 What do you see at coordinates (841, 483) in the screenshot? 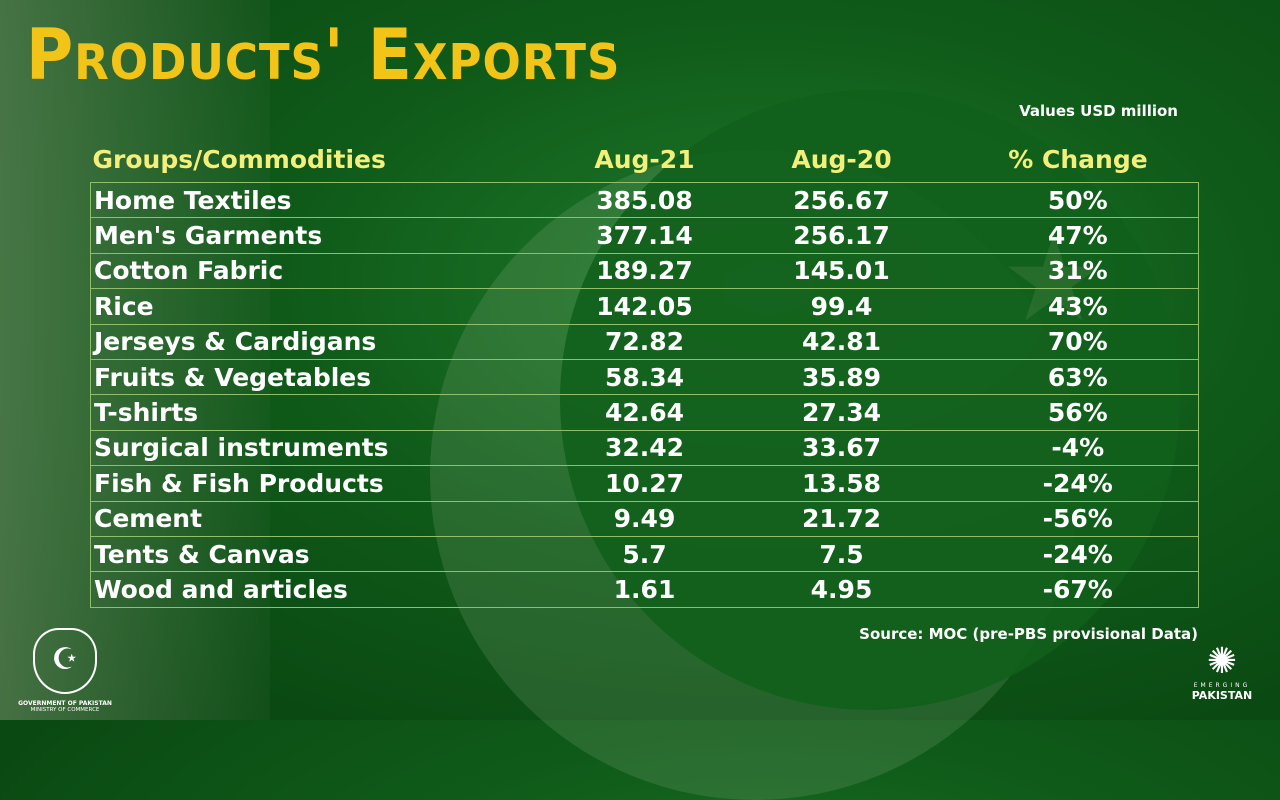
I see `aug20-cell: 13.58` at bounding box center [841, 483].